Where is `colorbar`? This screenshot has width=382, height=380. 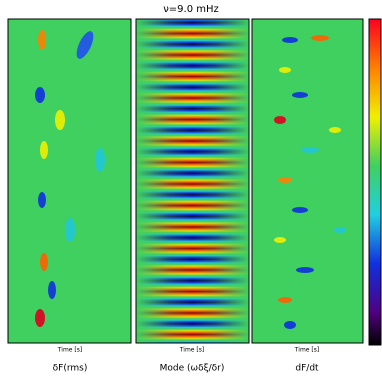 colorbar is located at coordinates (375, 182).